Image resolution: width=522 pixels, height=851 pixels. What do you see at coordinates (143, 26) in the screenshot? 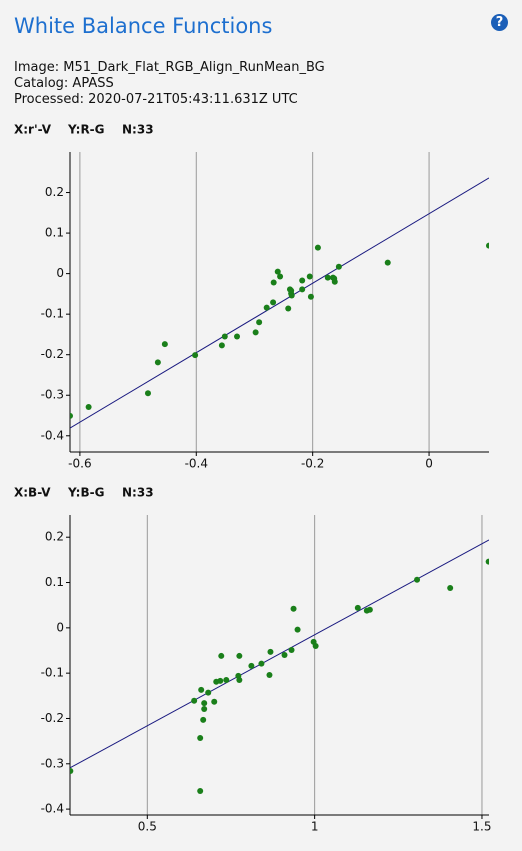
I see `dialog-title: White Balance Functions` at bounding box center [143, 26].